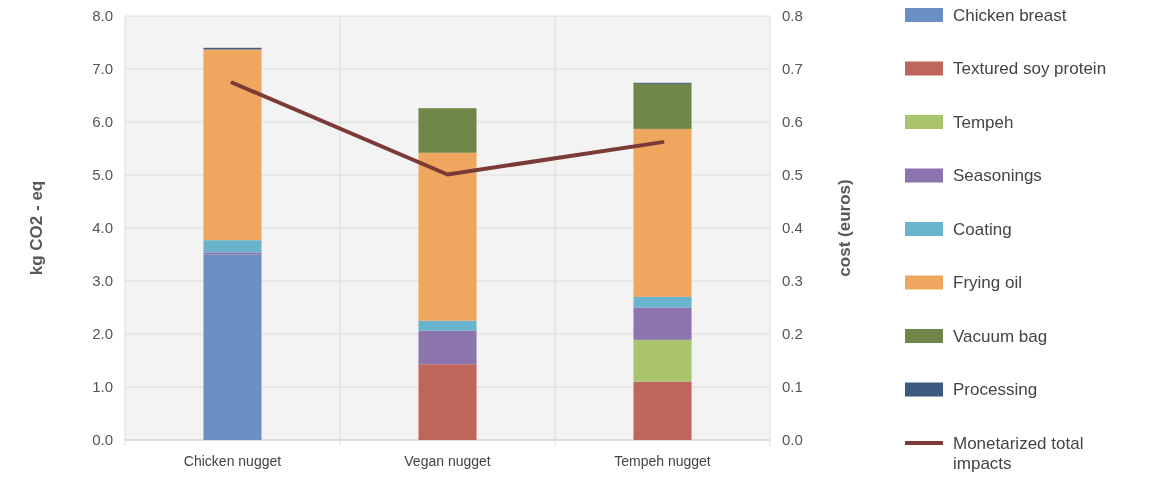  I want to click on y-axis-title: kg CO2 - eq, so click(36, 228).